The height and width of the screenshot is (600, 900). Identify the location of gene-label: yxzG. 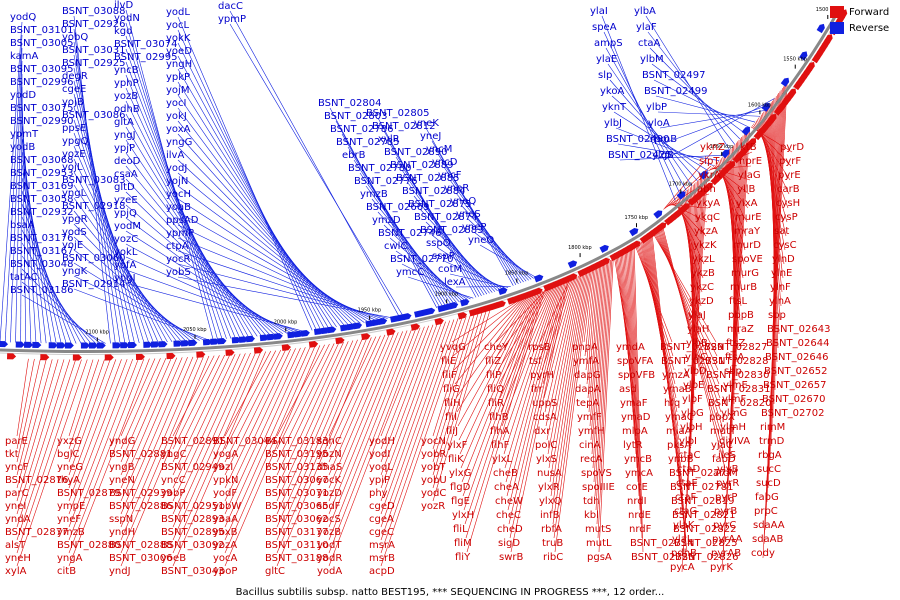
(69, 441).